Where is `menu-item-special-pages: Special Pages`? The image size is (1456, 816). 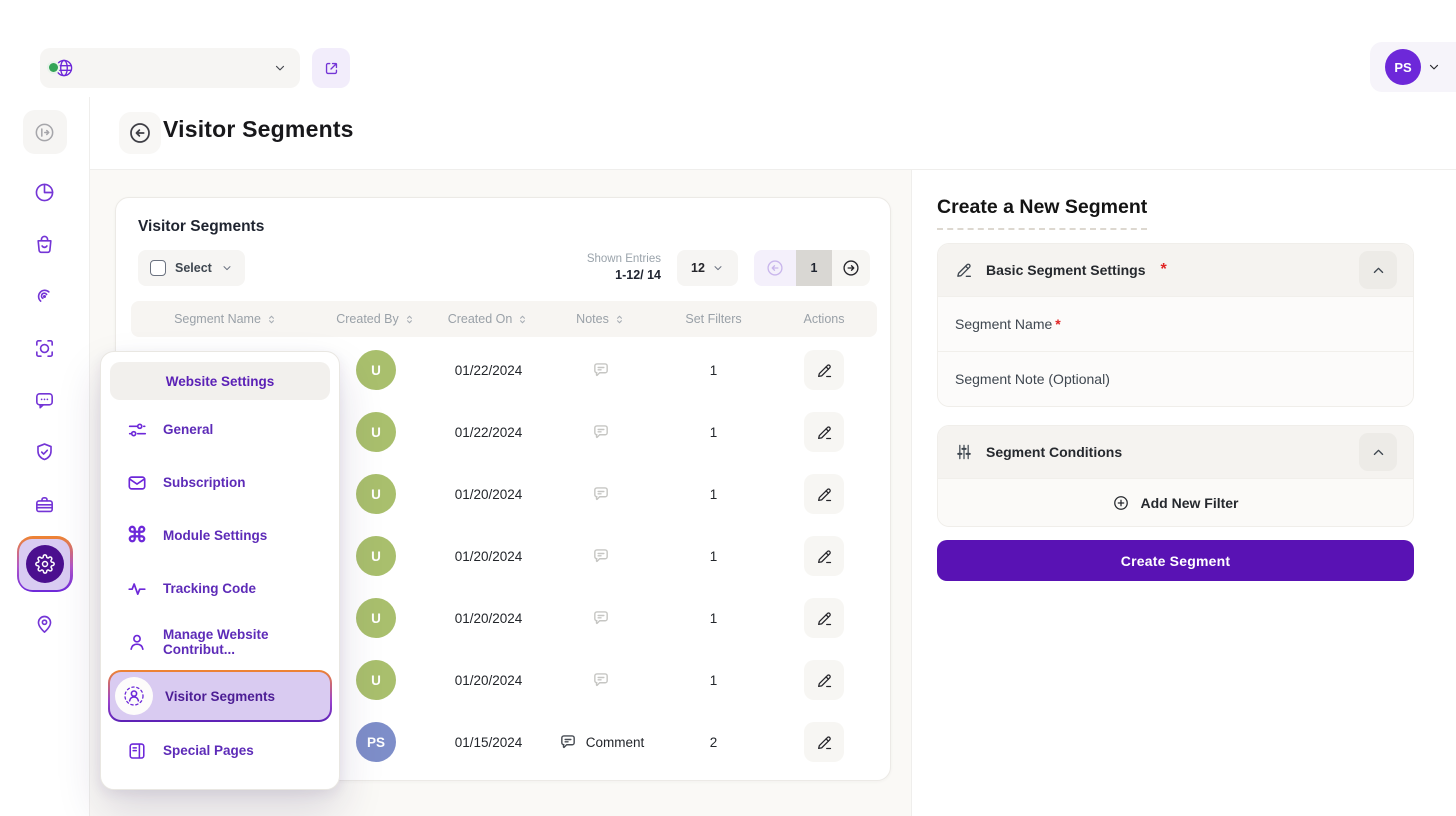 menu-item-special-pages: Special Pages is located at coordinates (220, 750).